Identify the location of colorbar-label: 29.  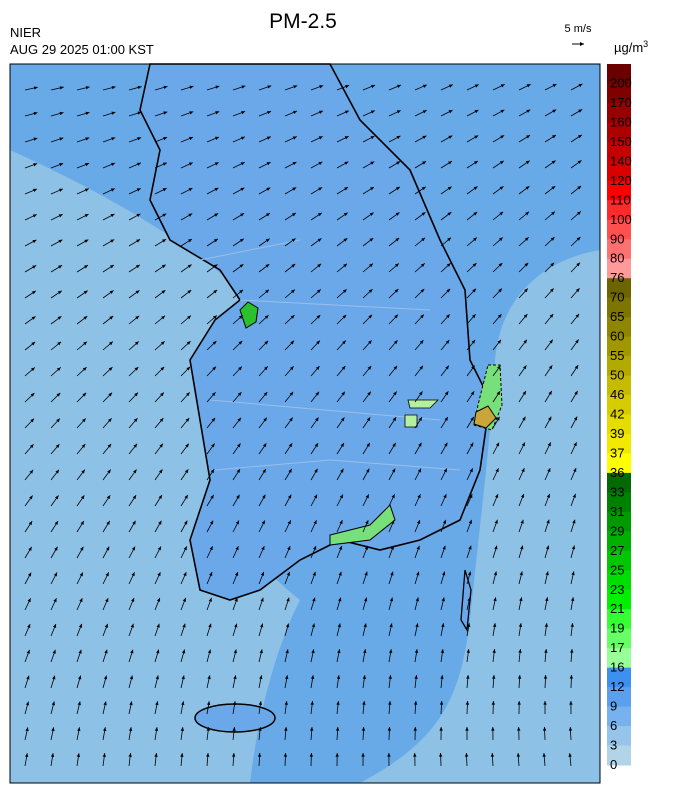
(617, 530).